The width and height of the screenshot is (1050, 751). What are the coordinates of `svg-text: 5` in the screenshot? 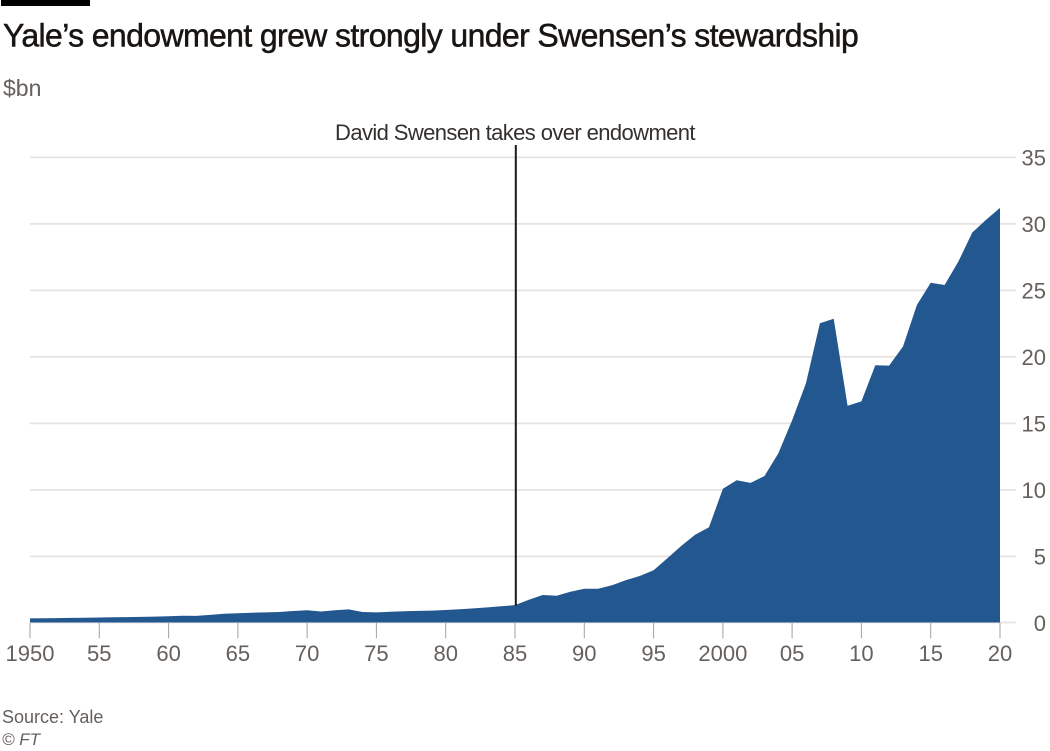 It's located at (1040, 556).